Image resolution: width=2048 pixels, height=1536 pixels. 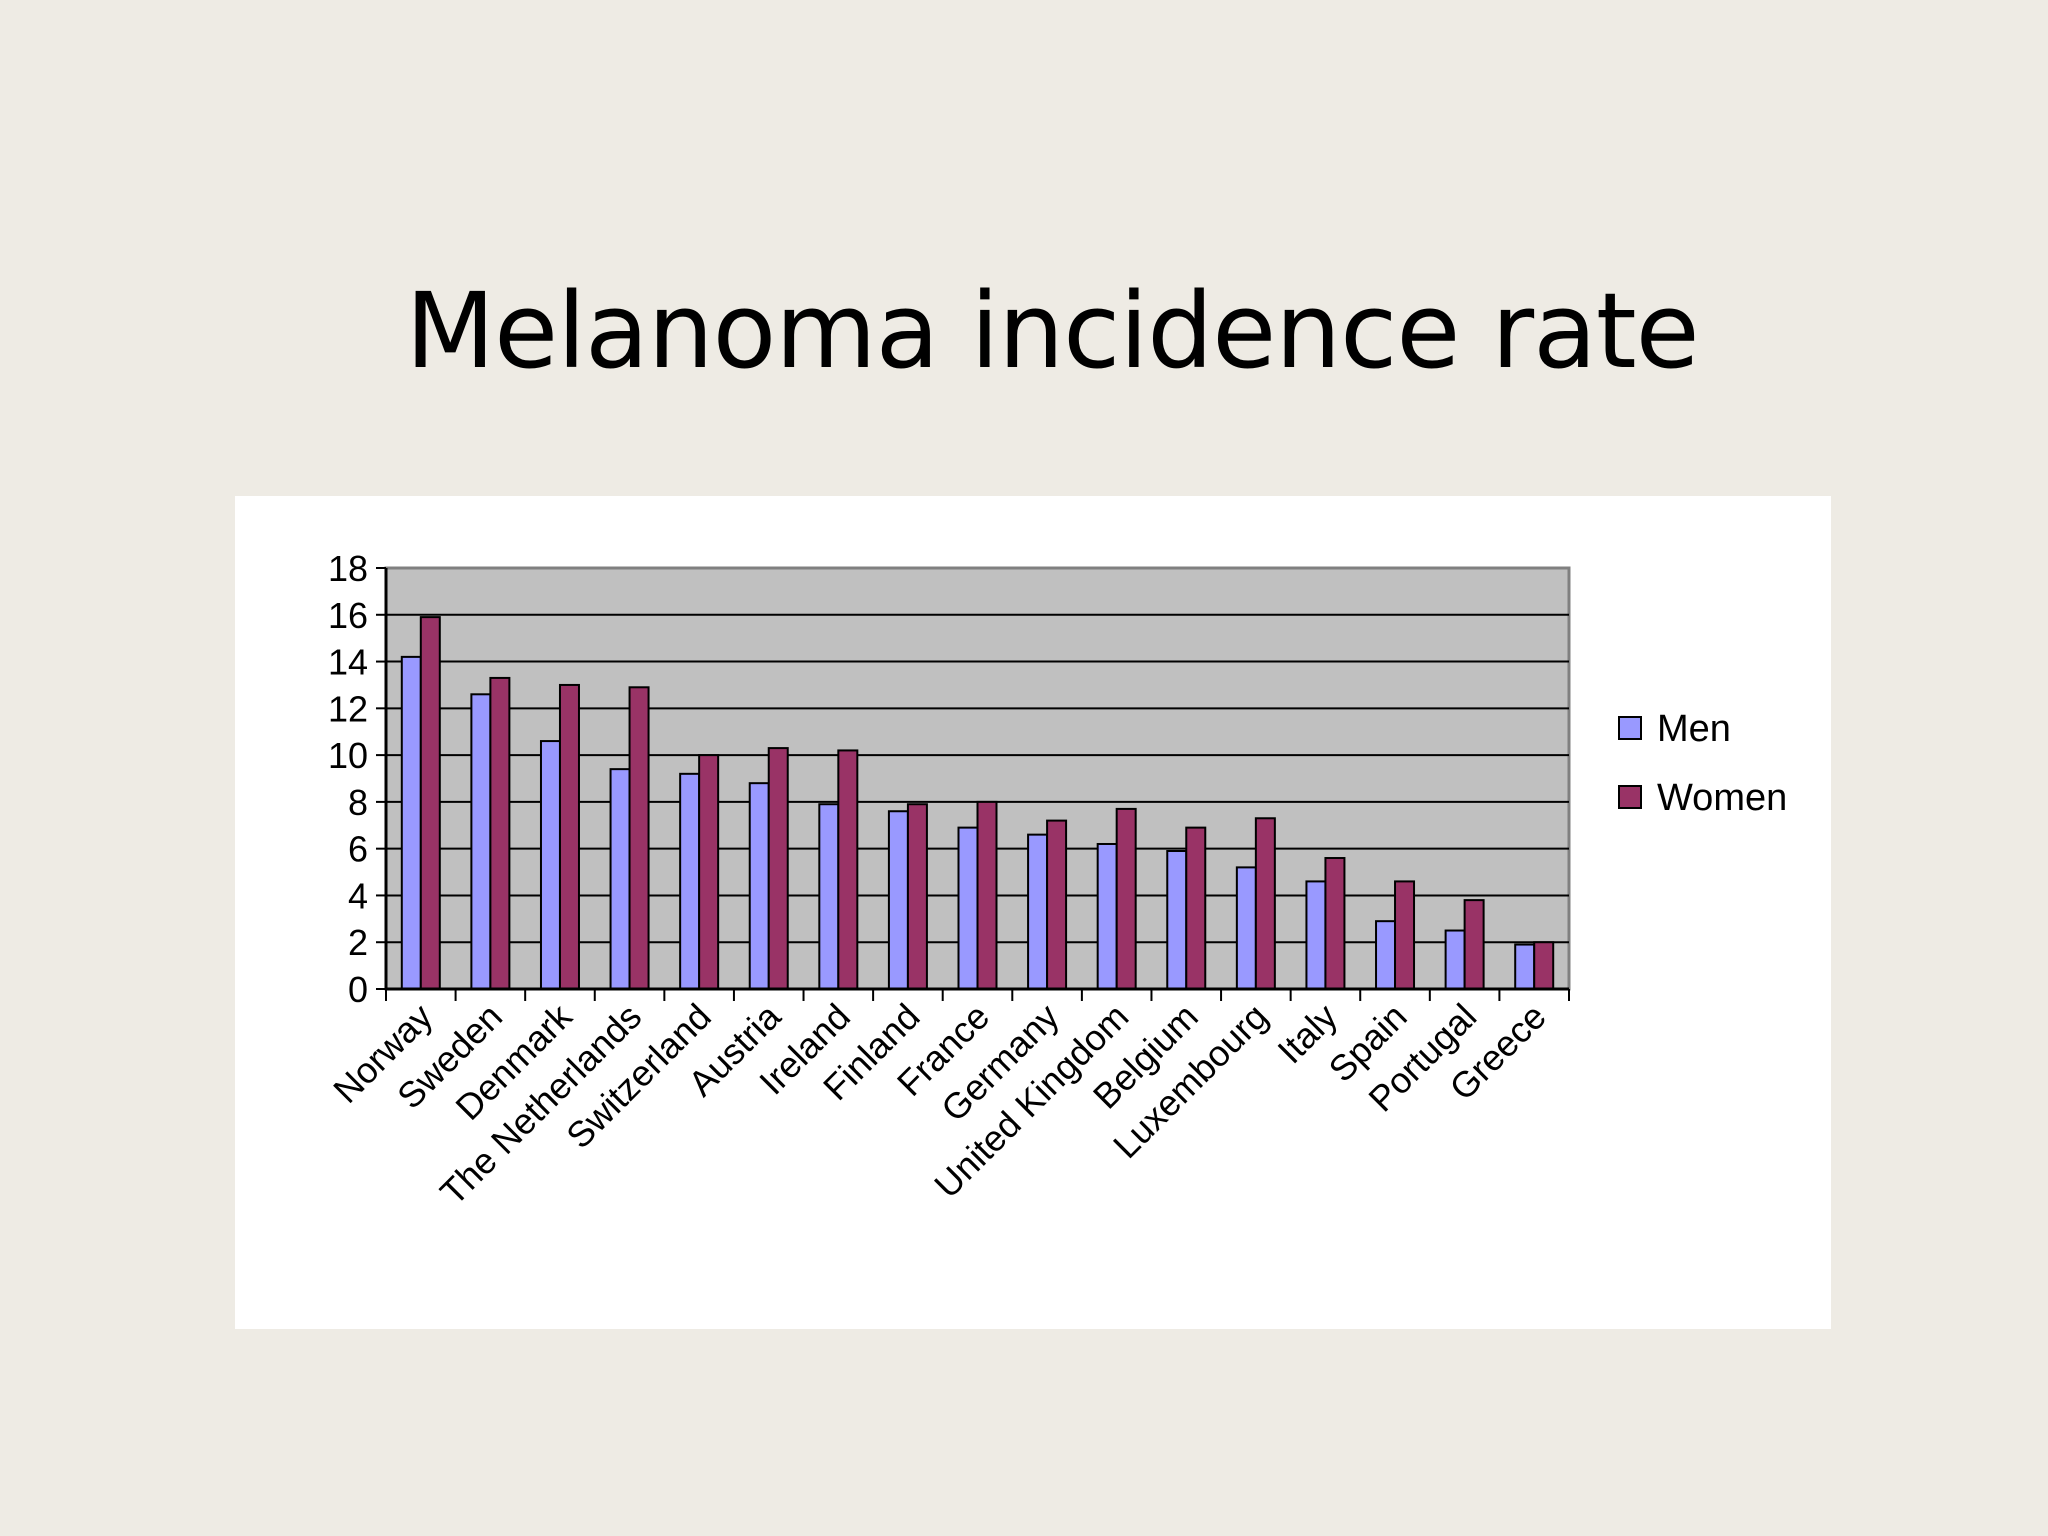 What do you see at coordinates (1052, 331) in the screenshot?
I see `slide-title: Melanoma incidence rate` at bounding box center [1052, 331].